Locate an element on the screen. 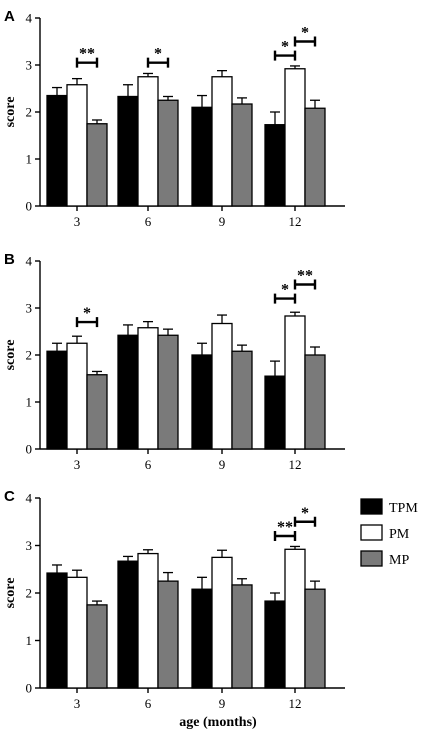 Image resolution: width=442 pixels, height=741 pixels. panel-letter: A is located at coordinates (9, 16).